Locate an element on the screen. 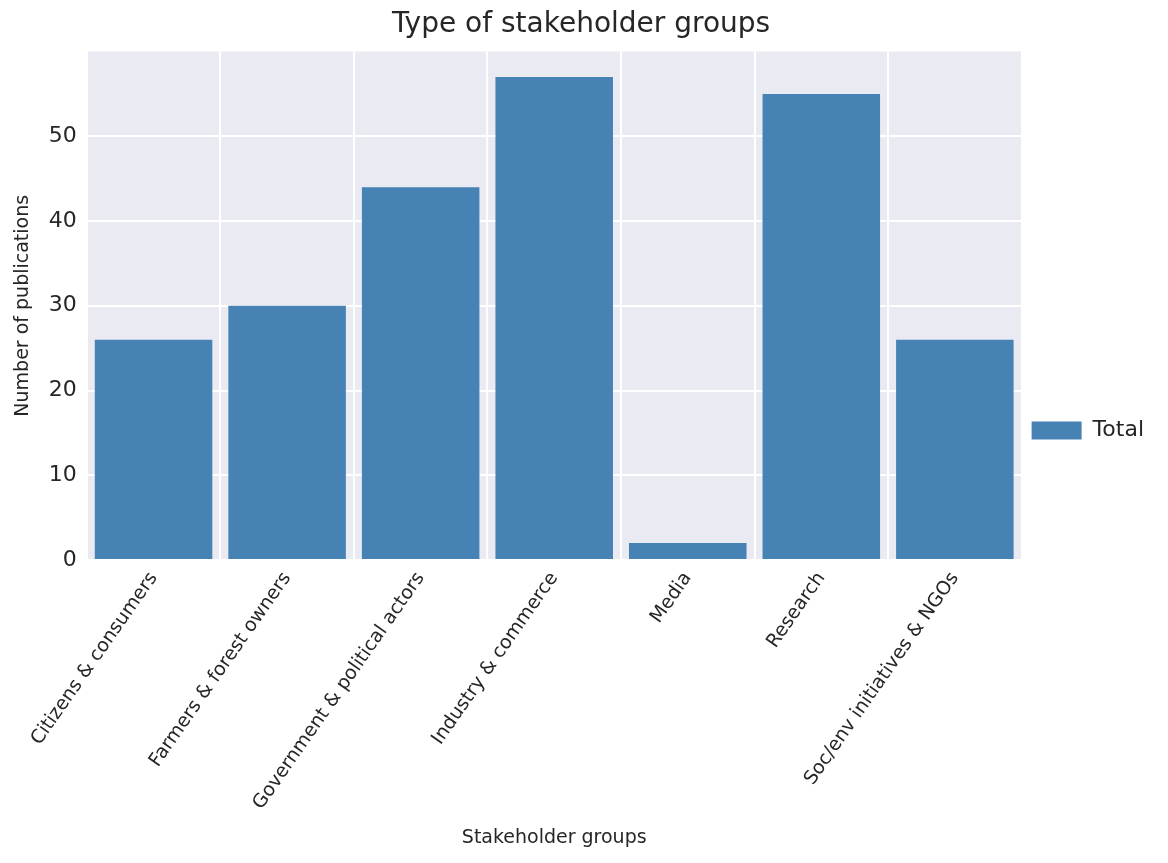 Image resolution: width=1168 pixels, height=863 pixels. y-tick-label: 20 is located at coordinates (62, 389).